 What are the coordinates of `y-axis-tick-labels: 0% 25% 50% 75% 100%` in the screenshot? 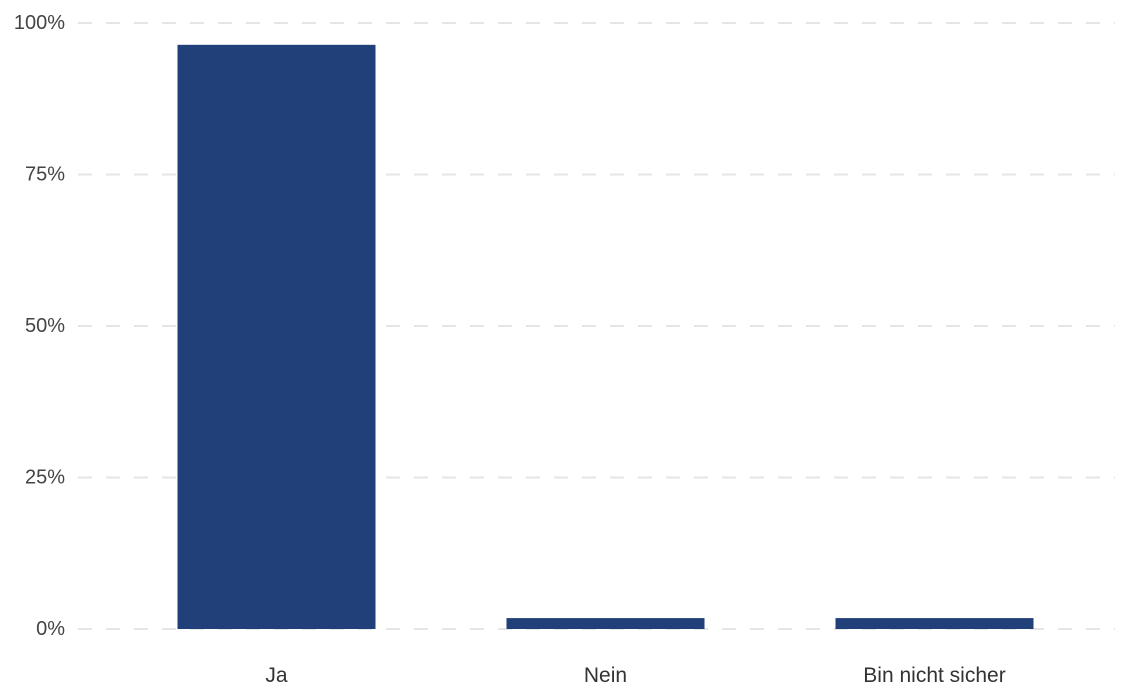 It's located at (39, 326).